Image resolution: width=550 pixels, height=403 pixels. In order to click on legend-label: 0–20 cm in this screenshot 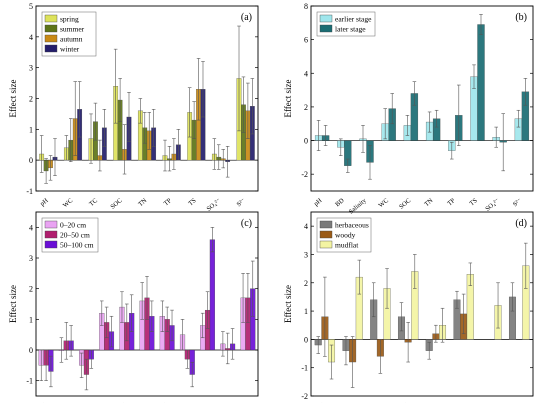, I will do `click(73, 225)`.